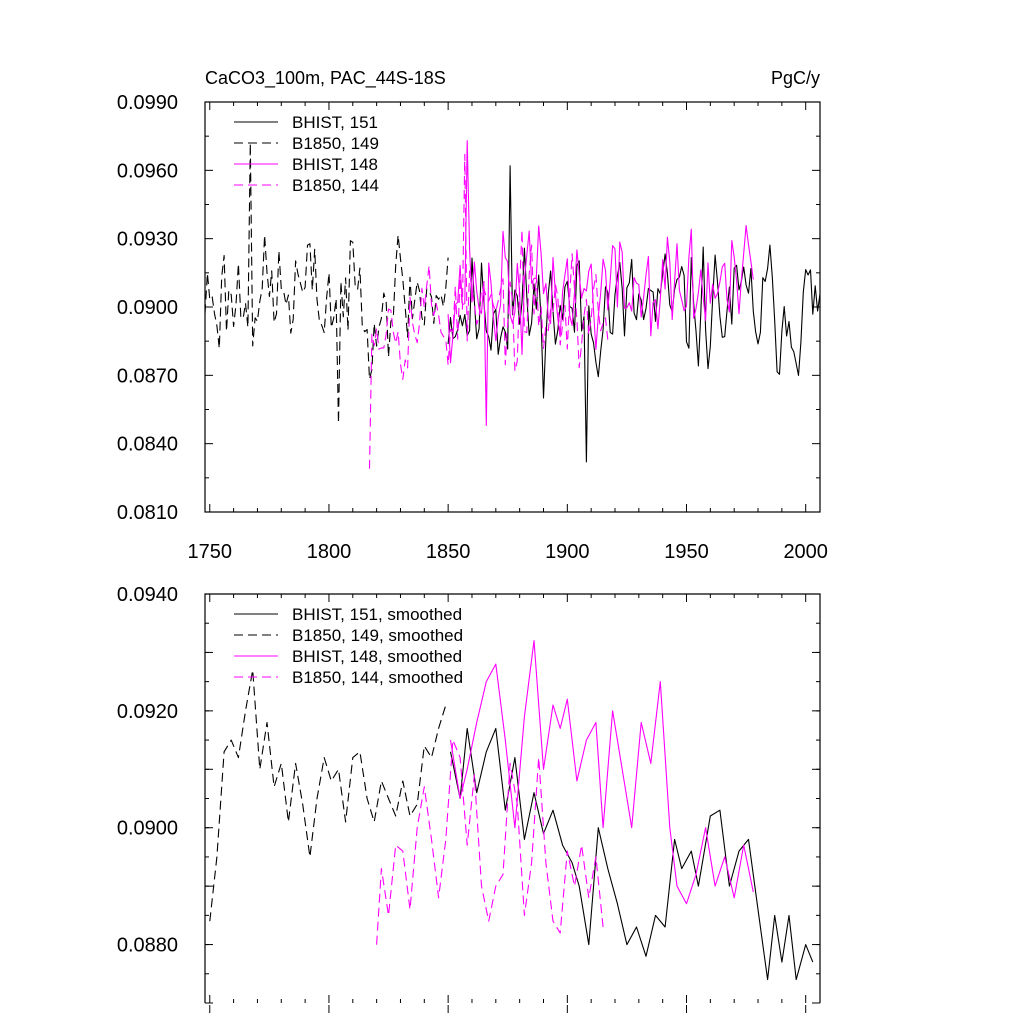 The height and width of the screenshot is (1024, 1024). What do you see at coordinates (147, 171) in the screenshot?
I see `top-y-tick-label: 0.0960` at bounding box center [147, 171].